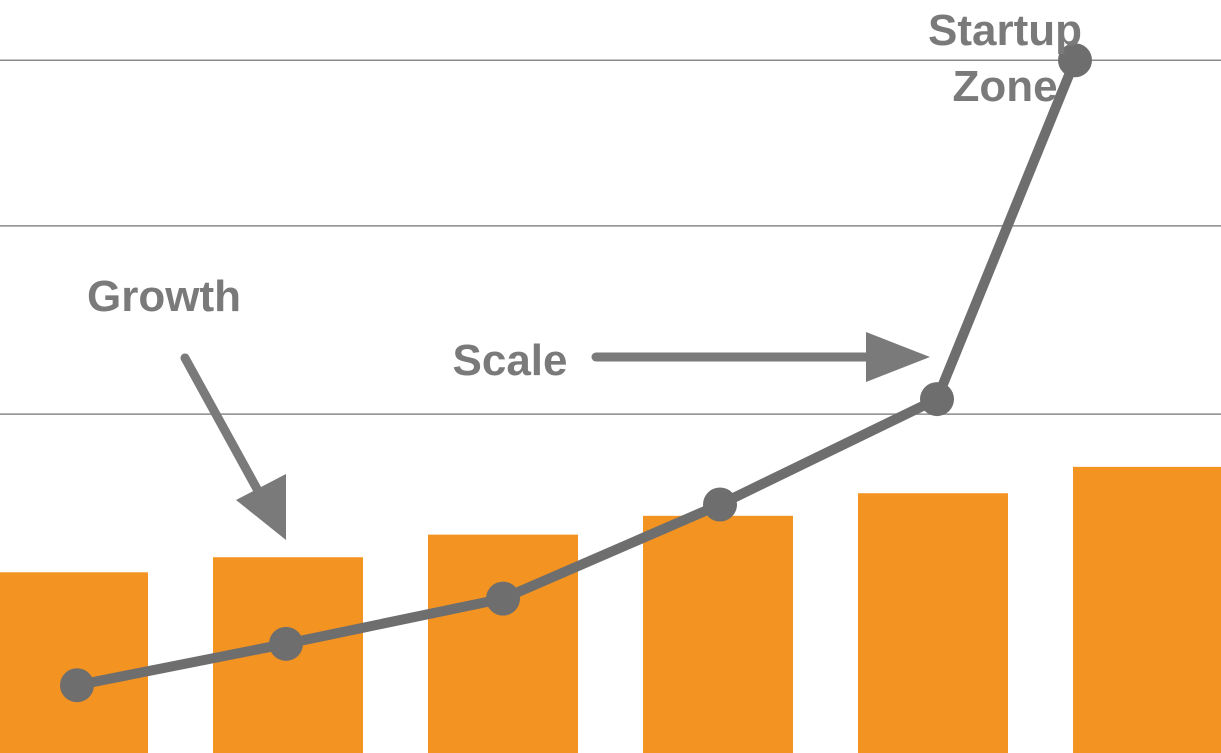 This screenshot has height=753, width=1221. I want to click on growth-arrowhead, so click(261, 507).